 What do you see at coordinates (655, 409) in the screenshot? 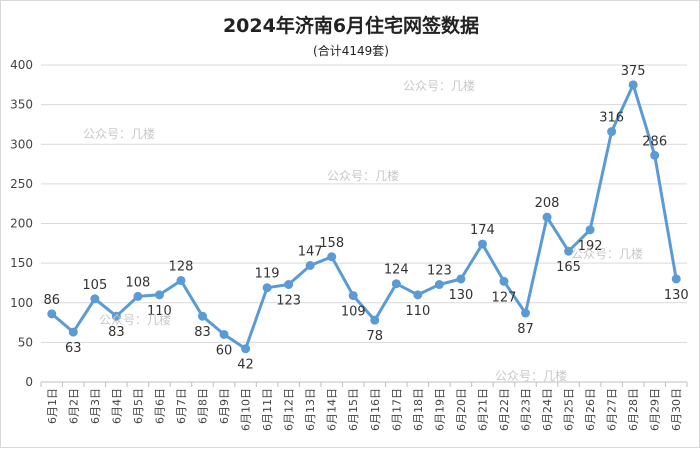
I see `x-tick-label: 6月29日` at bounding box center [655, 409].